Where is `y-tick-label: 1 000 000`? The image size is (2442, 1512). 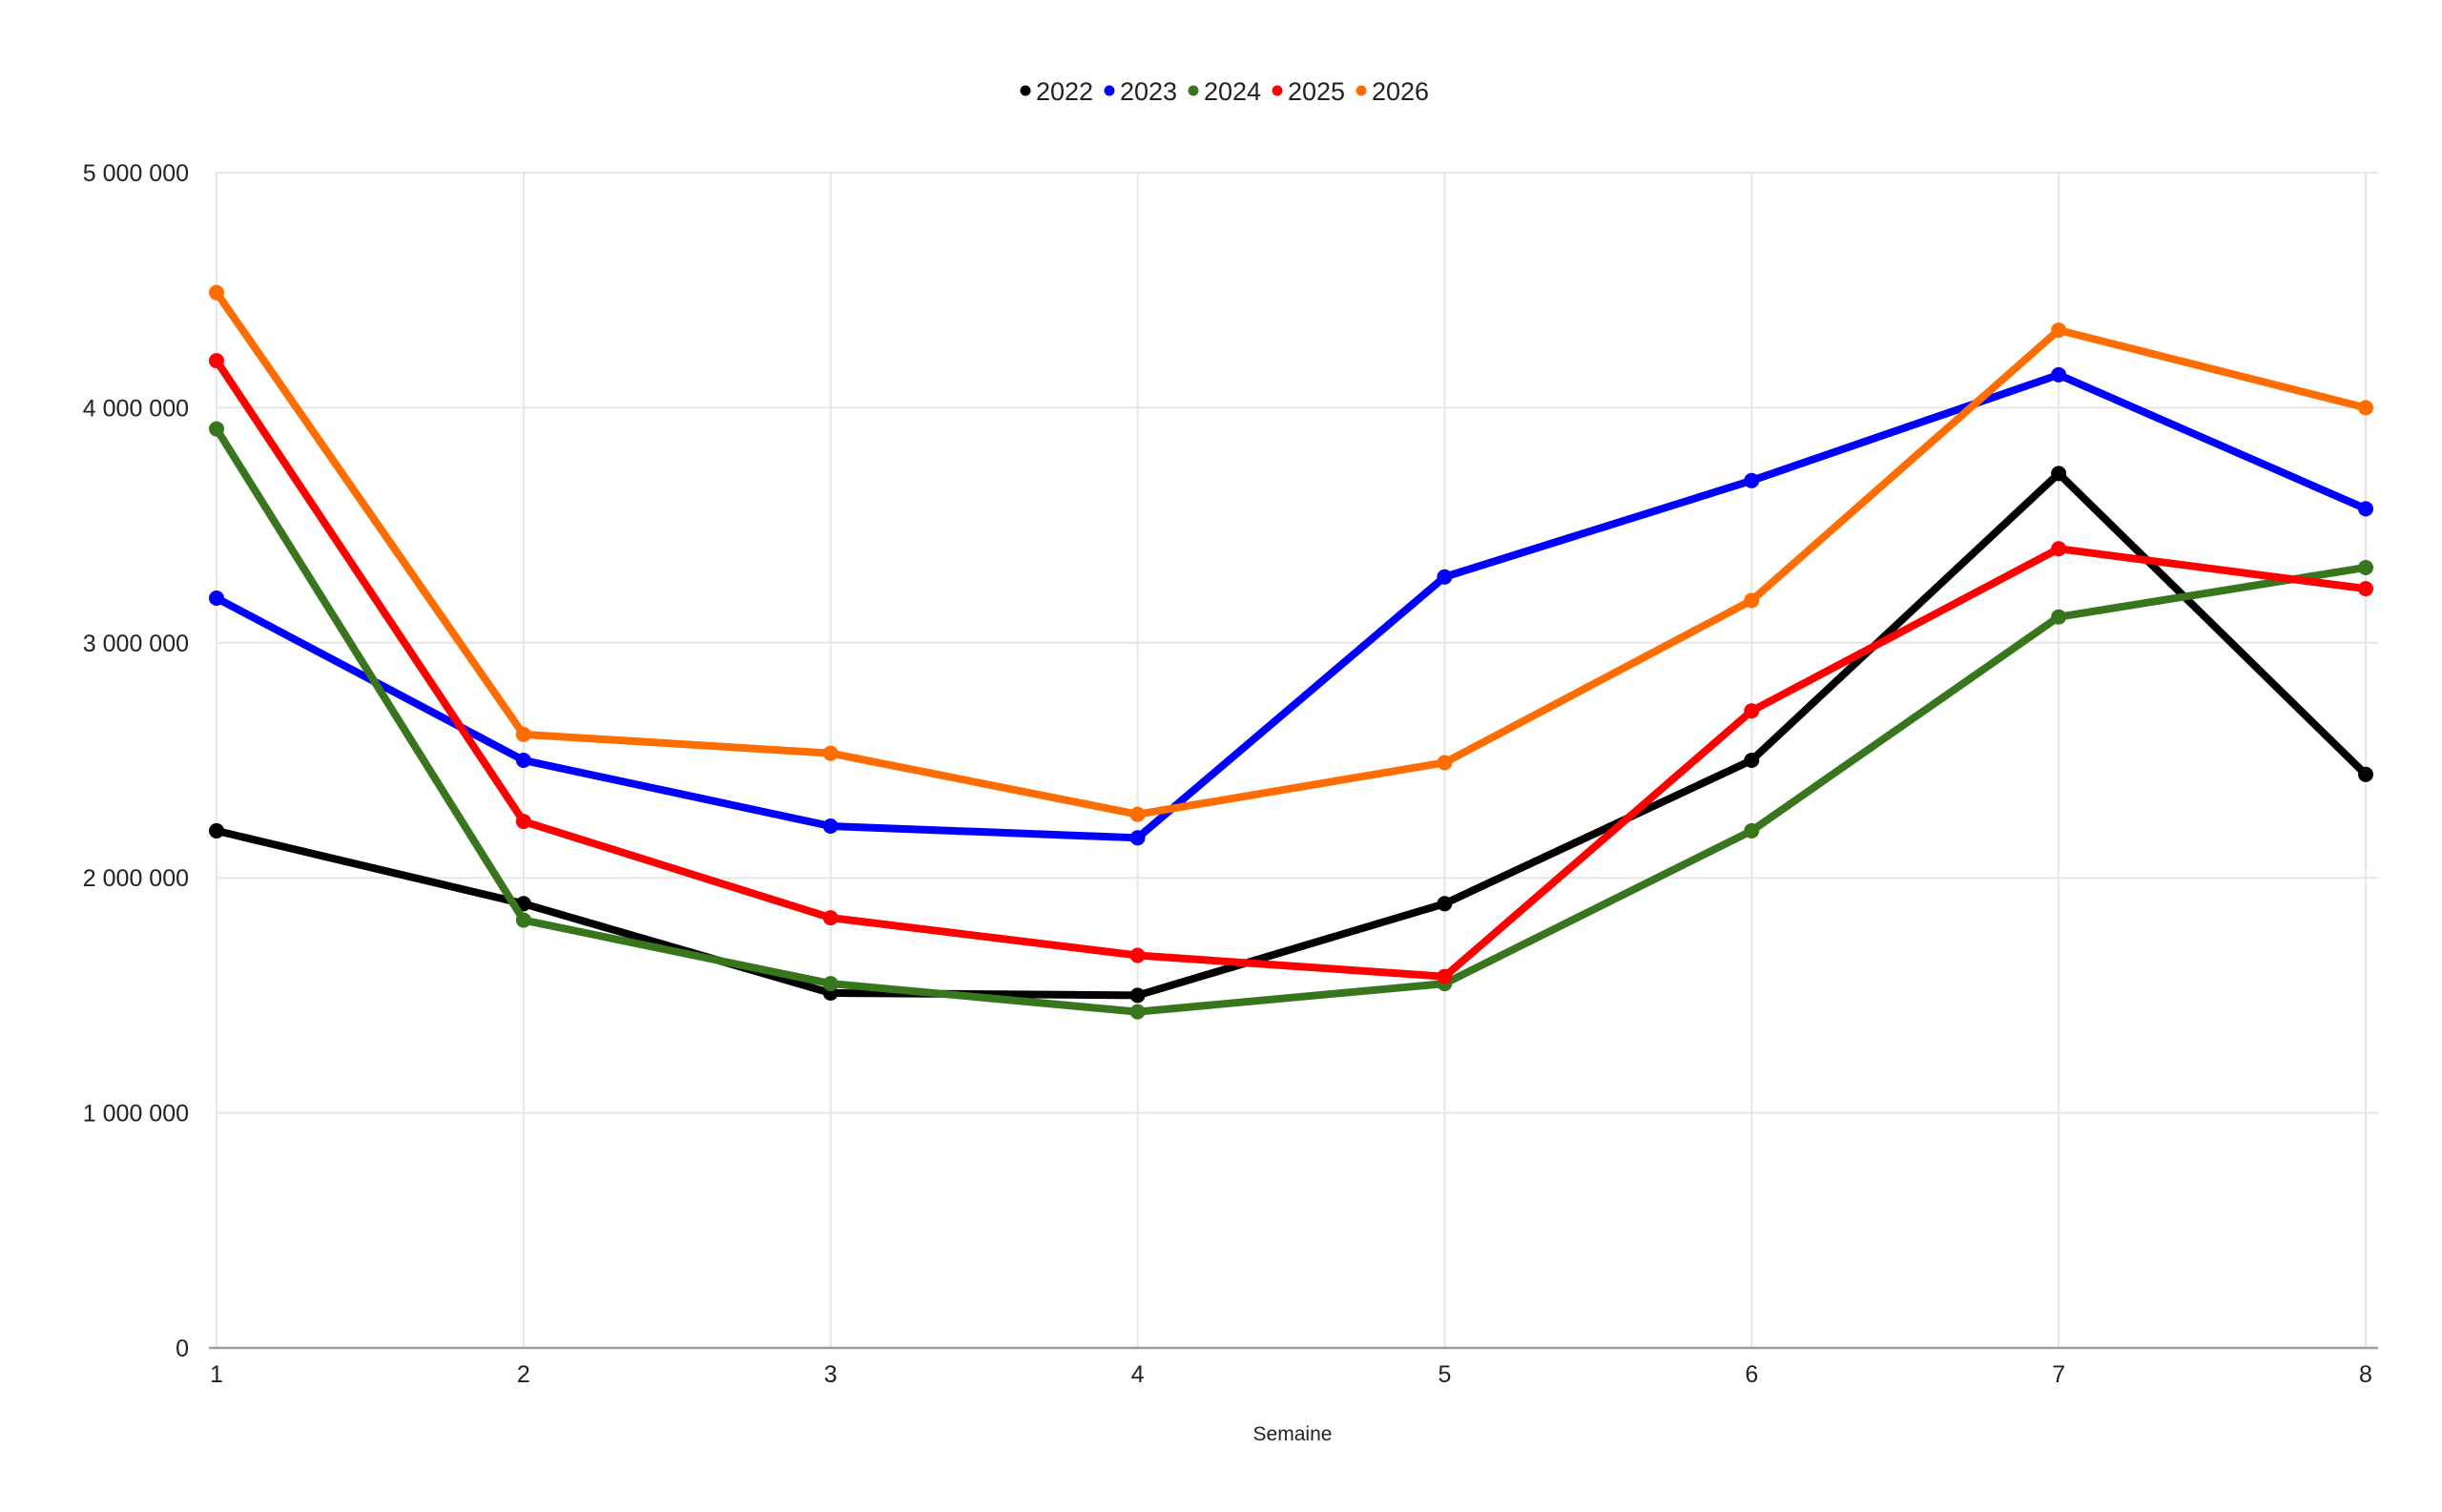
y-tick-label: 1 000 000 is located at coordinates (136, 1114).